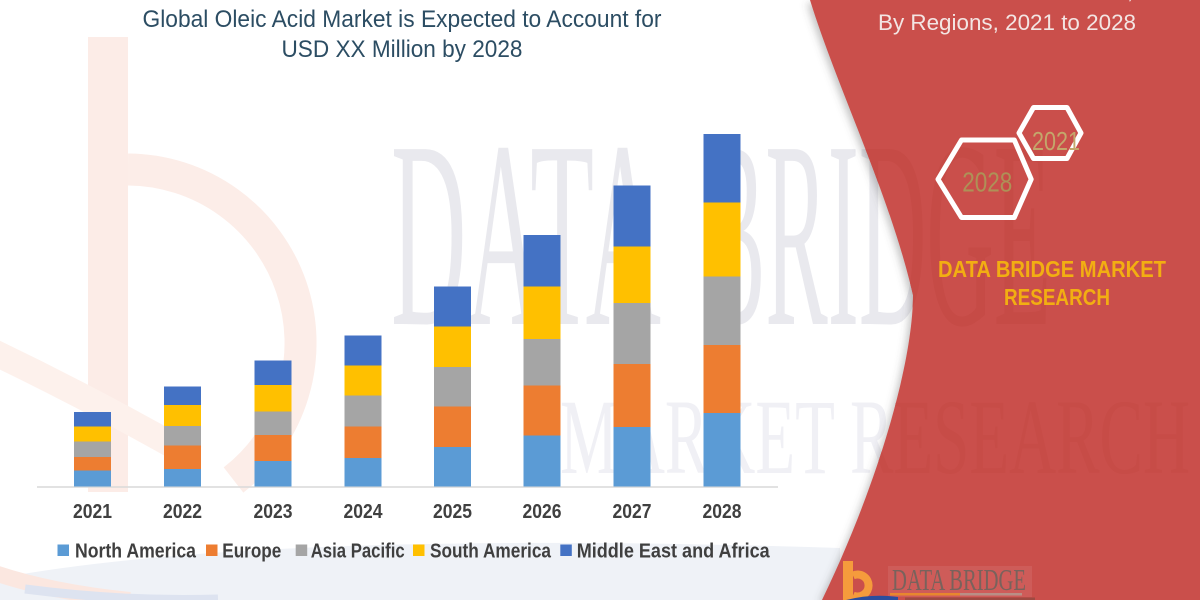 The image size is (1200, 600). What do you see at coordinates (674, 552) in the screenshot?
I see `svg-text: Middle East and Africa` at bounding box center [674, 552].